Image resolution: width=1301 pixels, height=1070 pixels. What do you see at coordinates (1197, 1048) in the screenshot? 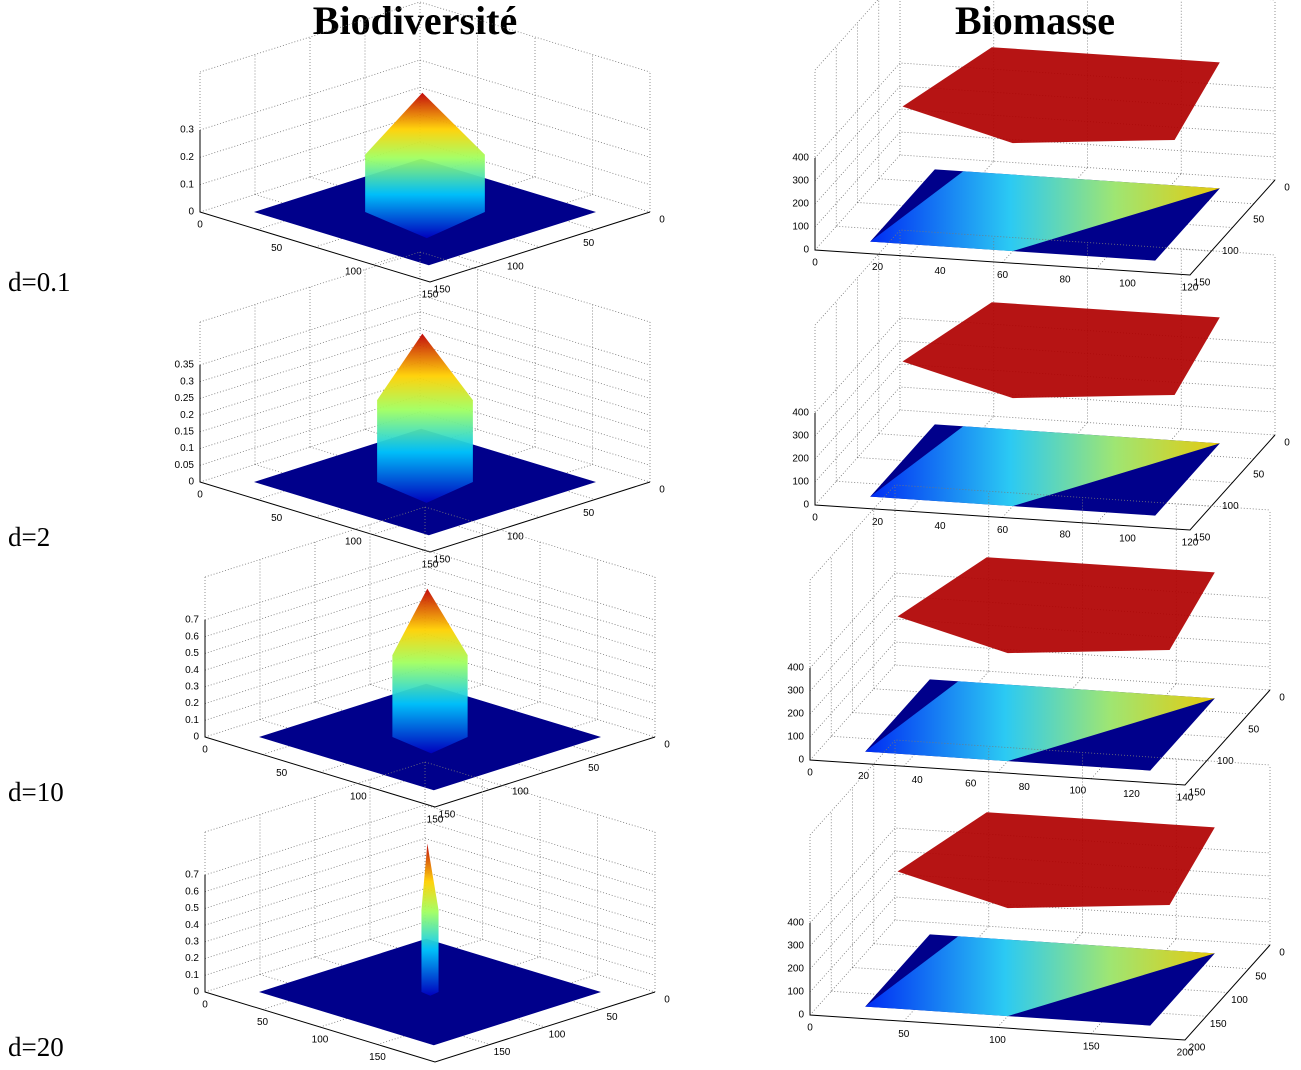
I see `y-tick-label: 200` at bounding box center [1197, 1048].